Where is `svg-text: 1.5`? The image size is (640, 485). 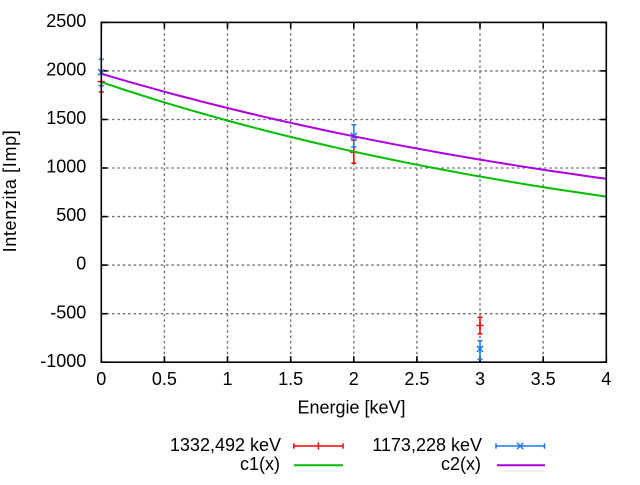 svg-text: 1.5 is located at coordinates (290, 379).